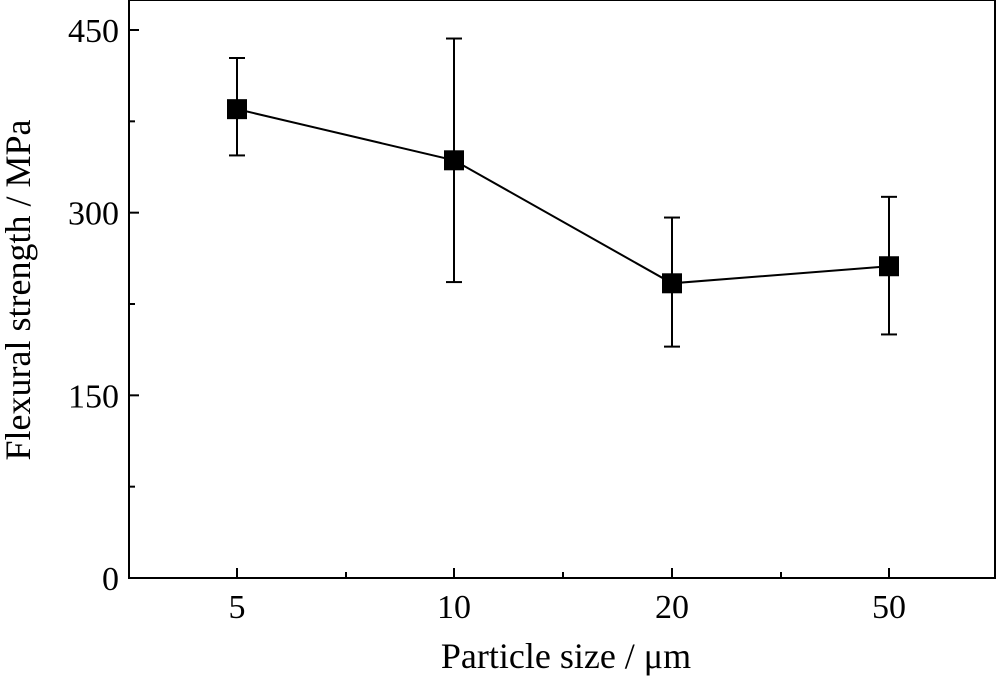 The image size is (1000, 676). Describe the element at coordinates (889, 607) in the screenshot. I see `x-tick-label: 50` at that location.